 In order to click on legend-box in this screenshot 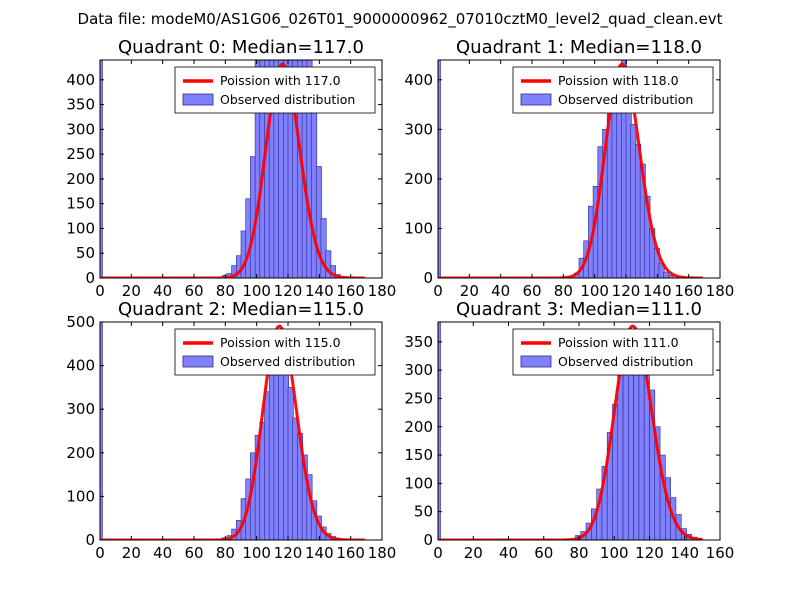, I will do `click(613, 352)`.